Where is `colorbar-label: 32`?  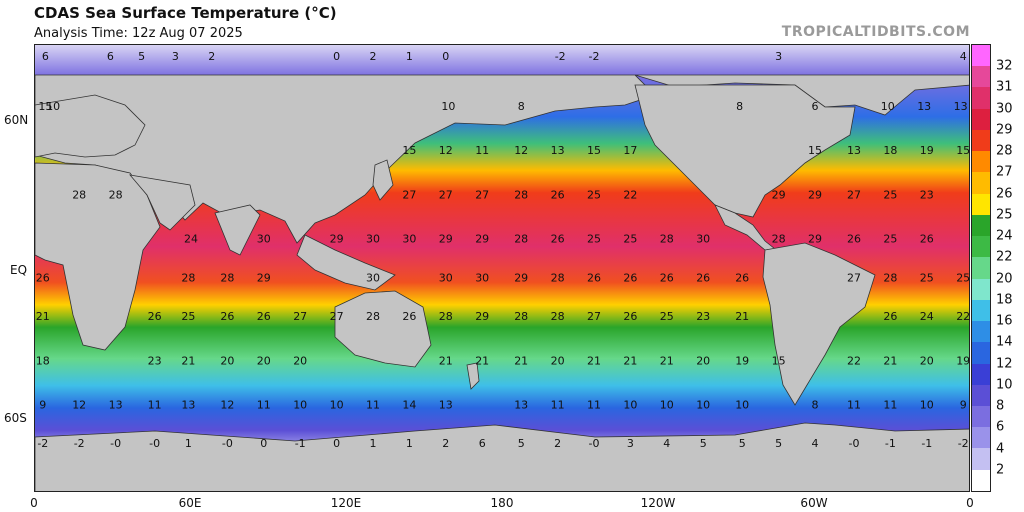
colorbar-label: 32 is located at coordinates (1004, 66).